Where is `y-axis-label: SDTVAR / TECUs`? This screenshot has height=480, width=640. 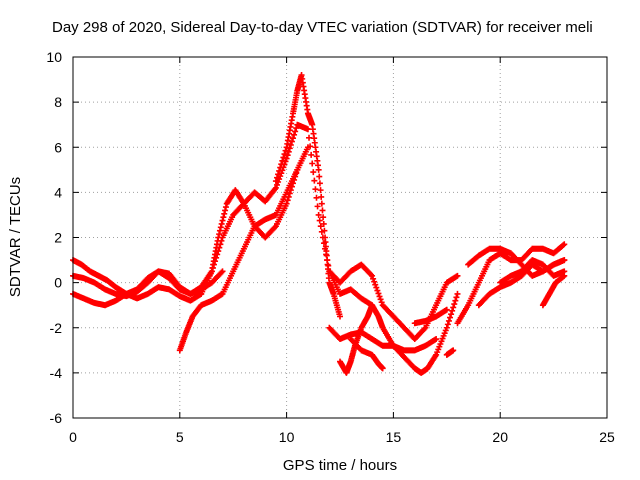
y-axis-label: SDTVAR / TECUs is located at coordinates (15, 237).